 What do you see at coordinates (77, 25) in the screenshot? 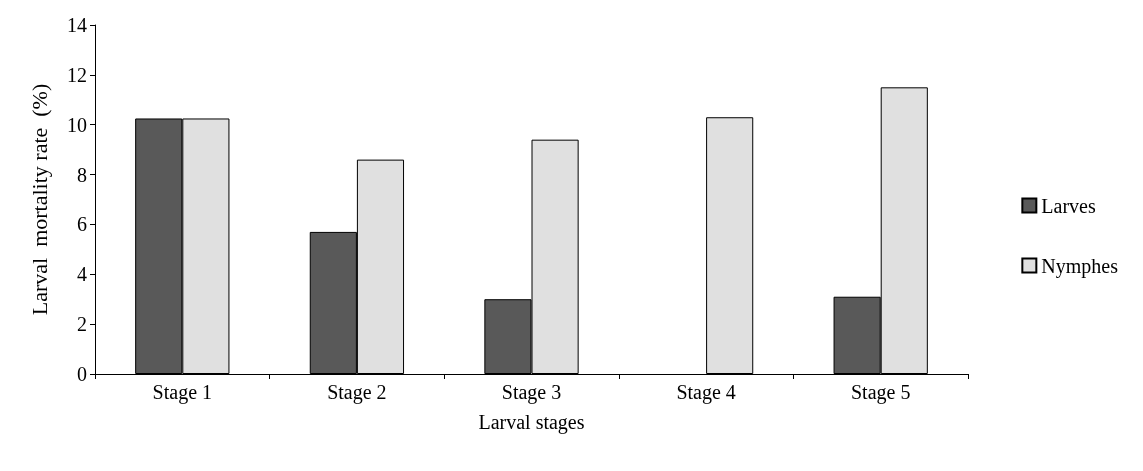
I see `y-tick-label: 14` at bounding box center [77, 25].